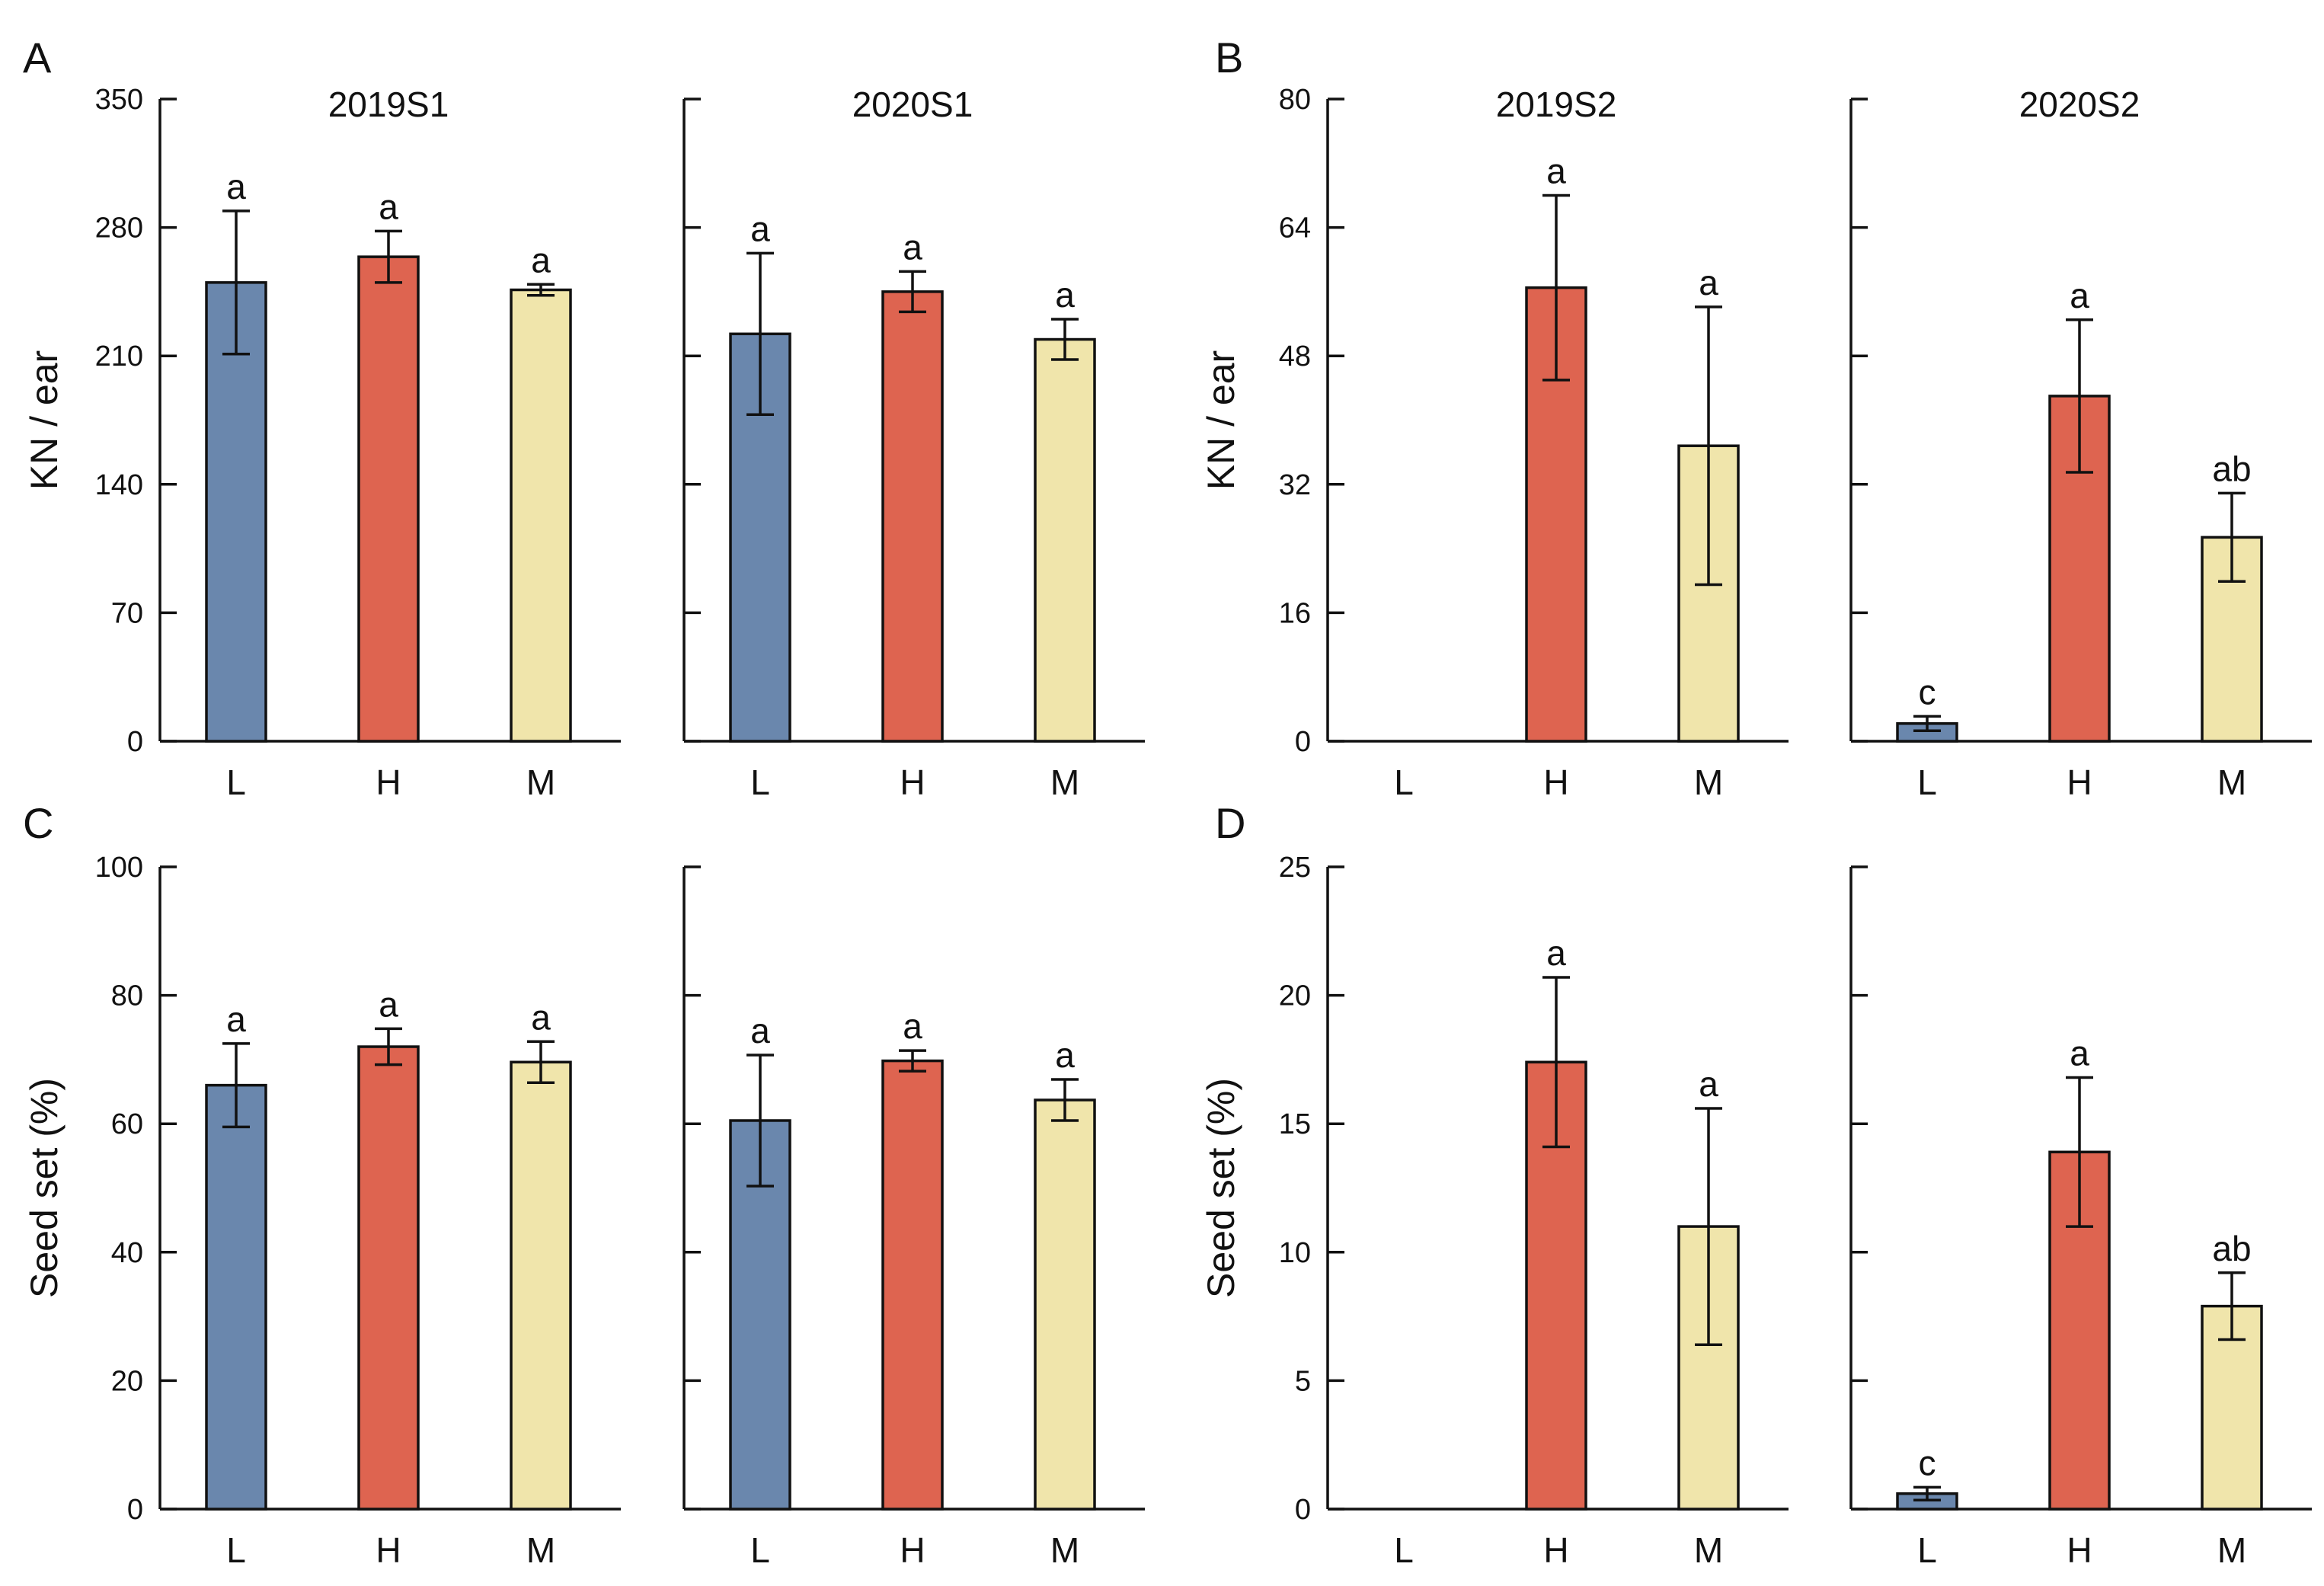 The width and height of the screenshot is (2324, 1586). What do you see at coordinates (912, 247) in the screenshot?
I see `chart-1-sig-letter-H: a` at bounding box center [912, 247].